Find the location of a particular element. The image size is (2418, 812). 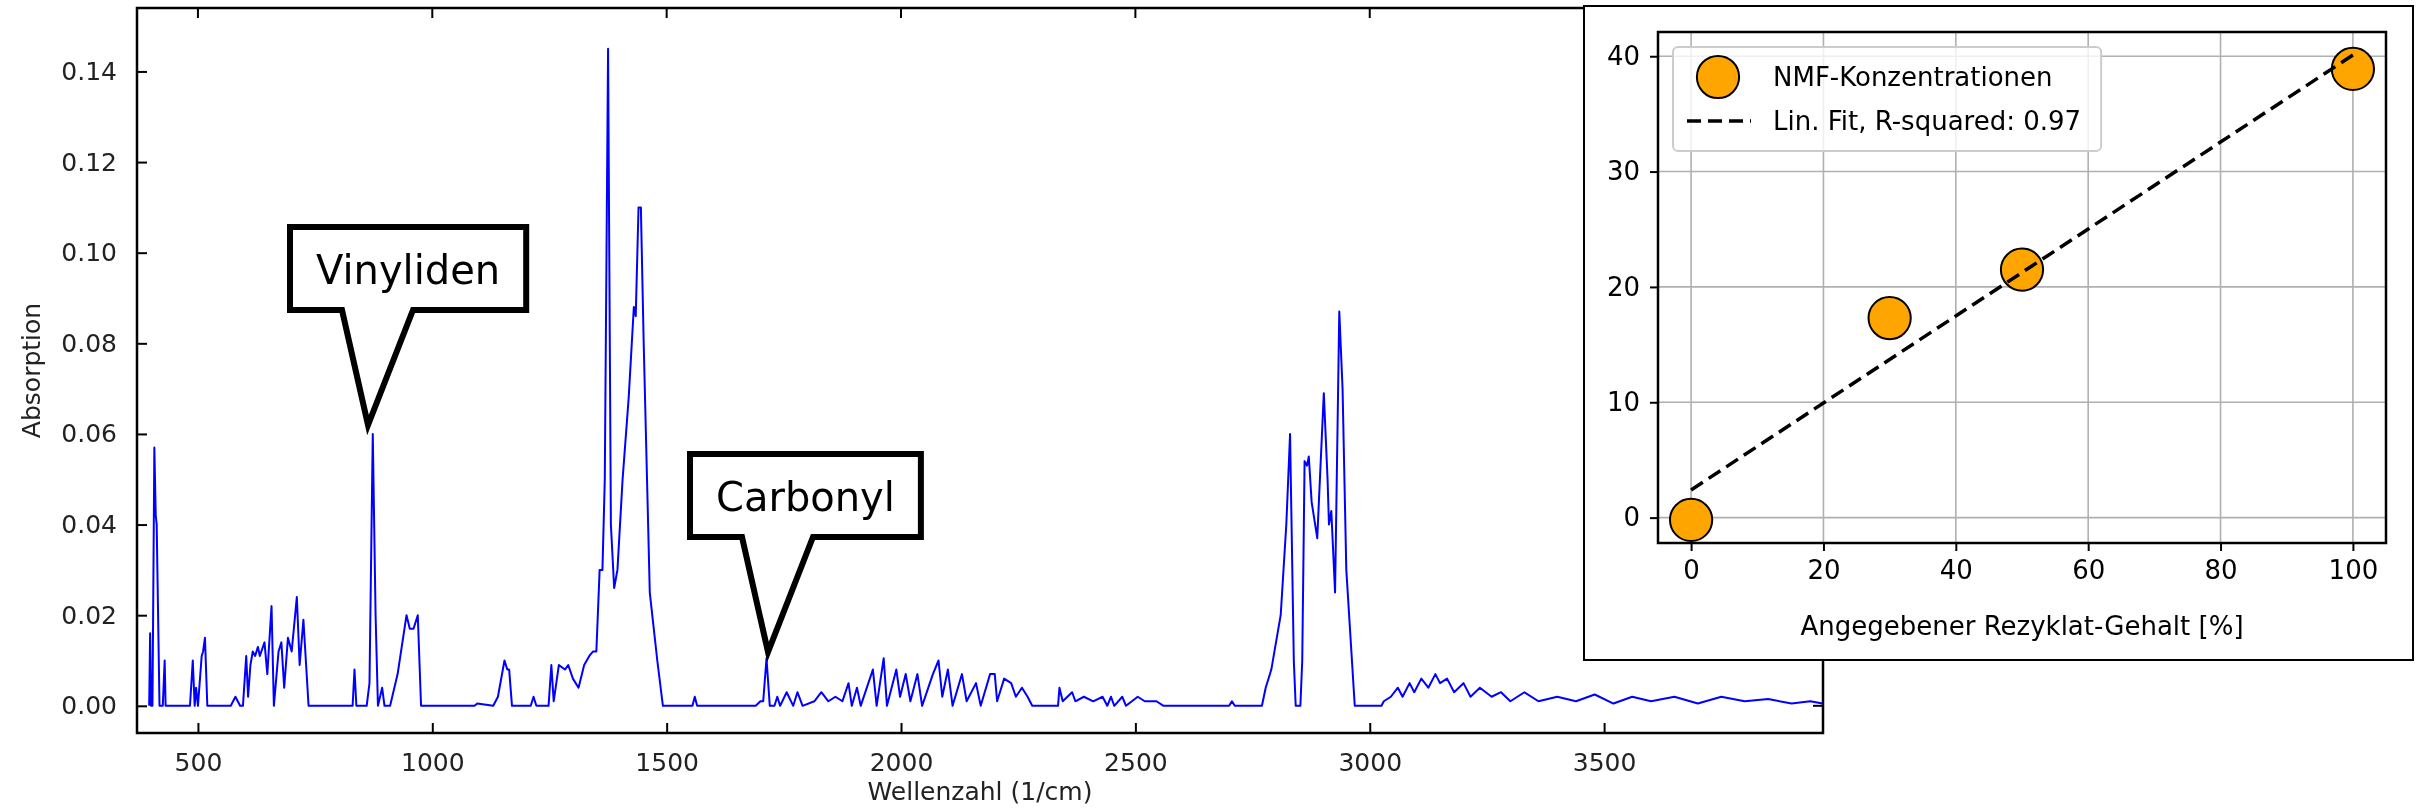

x-axis-title: Angegebener Rezyklat-Gehalt [%] is located at coordinates (2022, 626).